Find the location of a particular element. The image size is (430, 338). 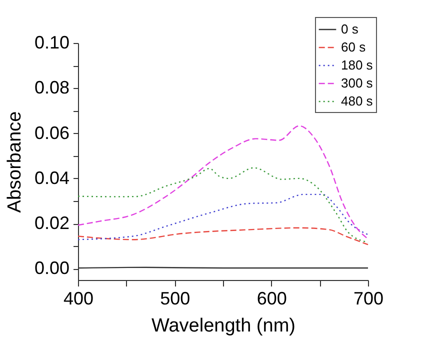

y-tick-label: 0.08 is located at coordinates (52, 88).